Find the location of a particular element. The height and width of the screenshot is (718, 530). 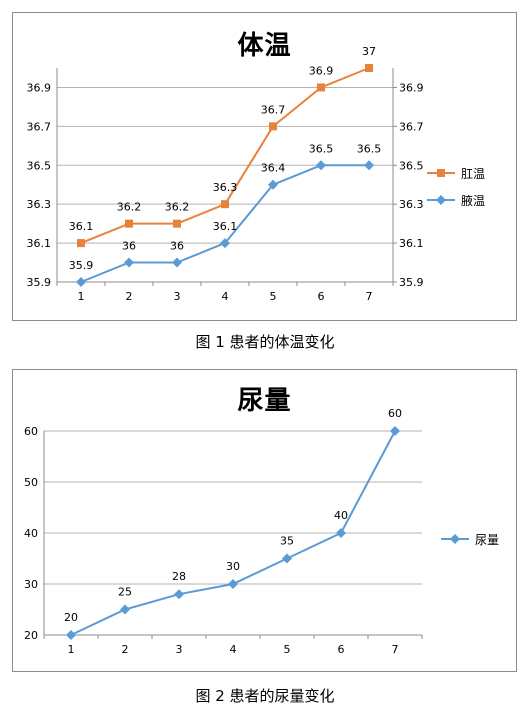

y-tick-label: 36.9 is located at coordinates (39, 87).